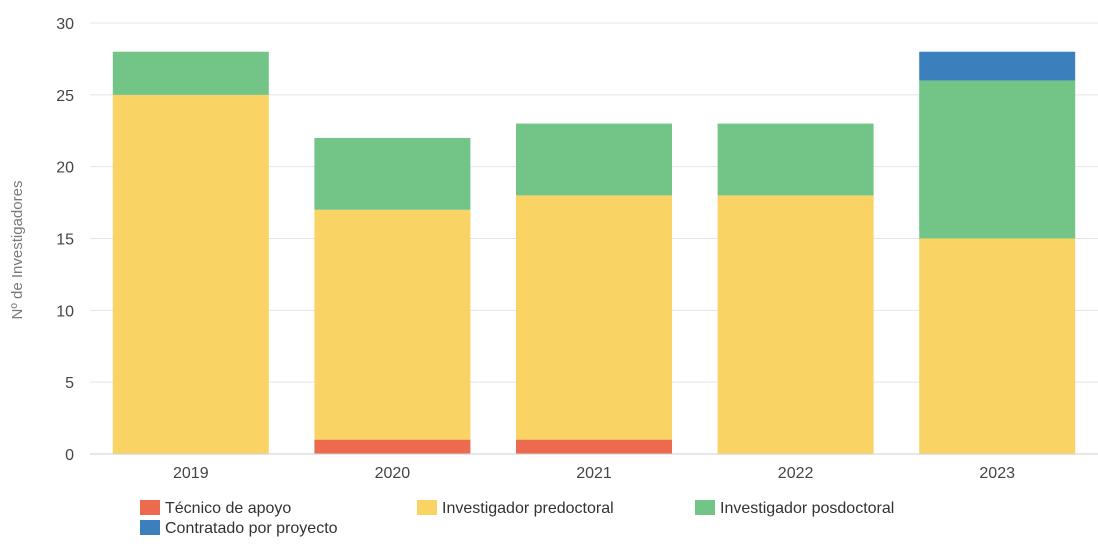 Image resolution: width=1098 pixels, height=544 pixels. What do you see at coordinates (65, 96) in the screenshot?
I see `y-tick-label: 25` at bounding box center [65, 96].